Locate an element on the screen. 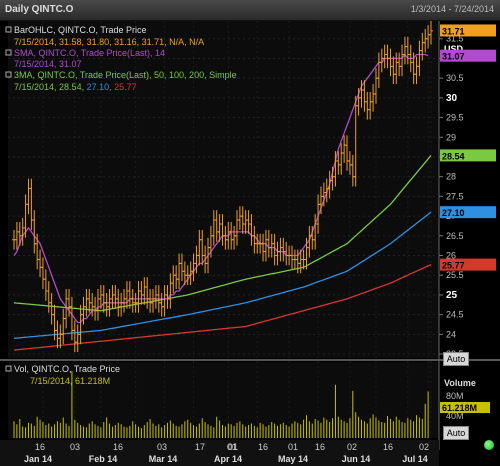 This screenshot has height=466, width=500. date-range: 1/3/2014 - 7/24/2014 is located at coordinates (452, 9).